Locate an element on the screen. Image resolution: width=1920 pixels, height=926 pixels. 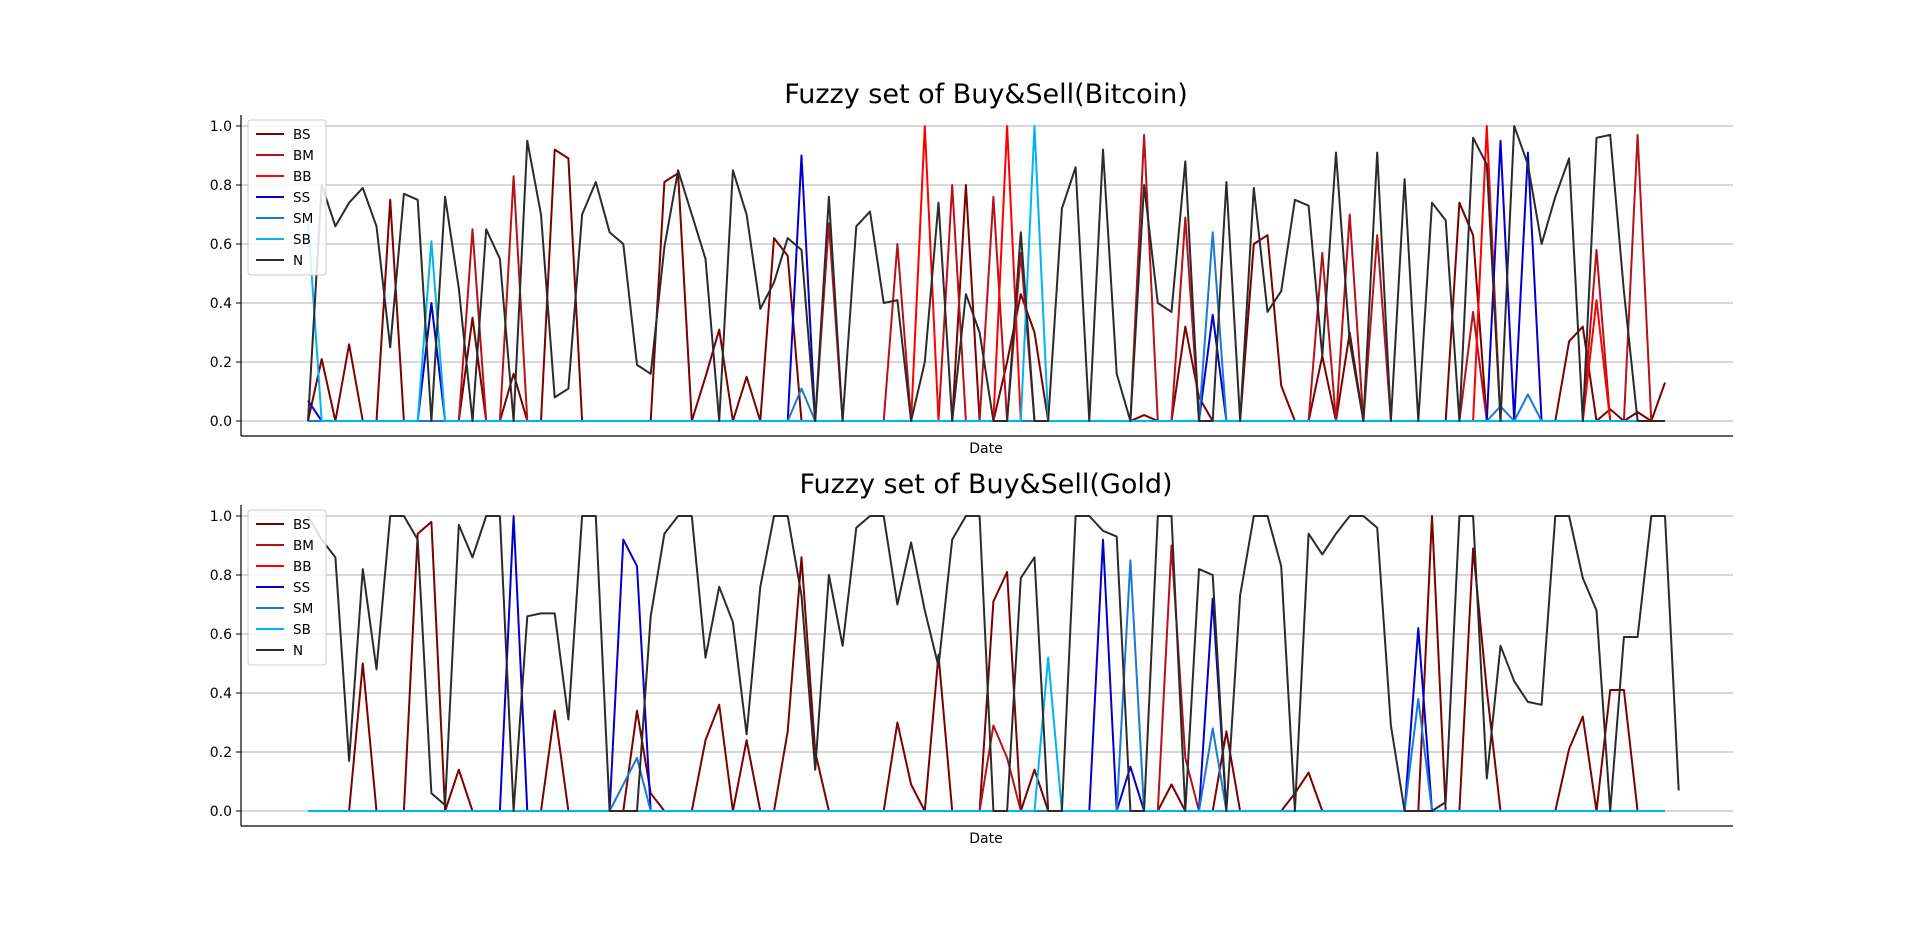
series-line-sb is located at coordinates (986, 734).